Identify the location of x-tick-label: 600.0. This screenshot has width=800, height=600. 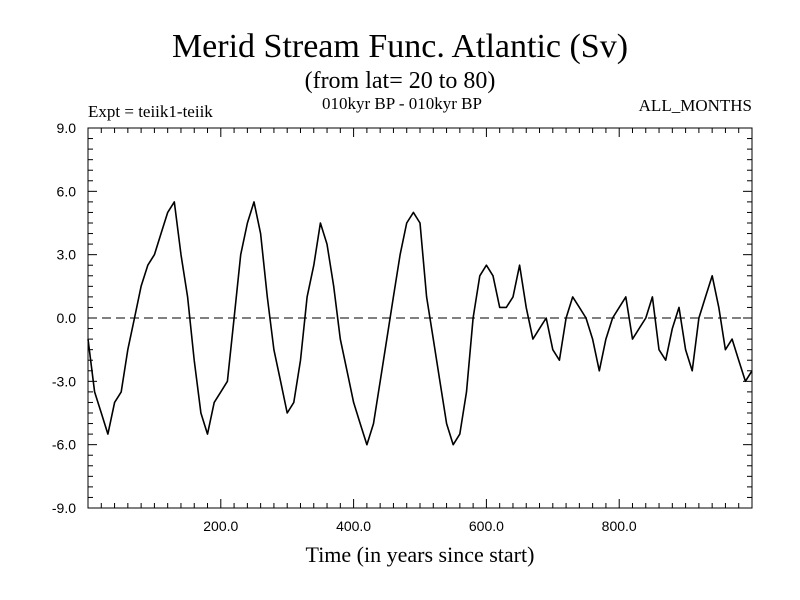
(486, 526).